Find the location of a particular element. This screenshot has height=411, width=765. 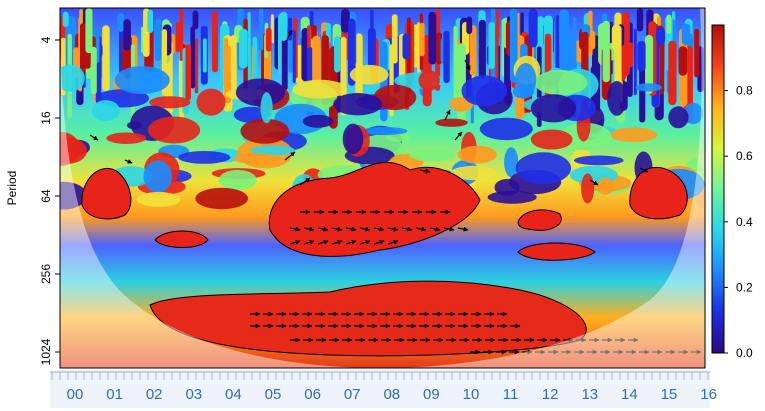

x-tick-label: 14 is located at coordinates (629, 394).